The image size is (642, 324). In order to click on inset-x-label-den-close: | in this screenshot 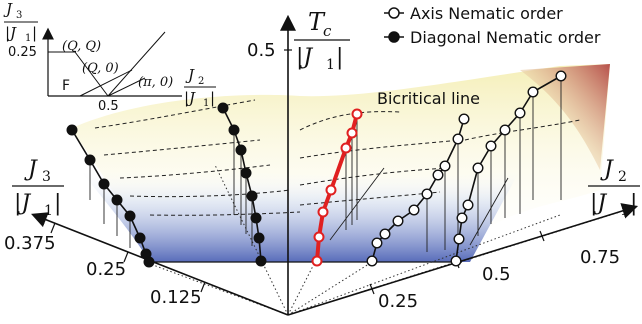, I will do `click(212, 98)`.